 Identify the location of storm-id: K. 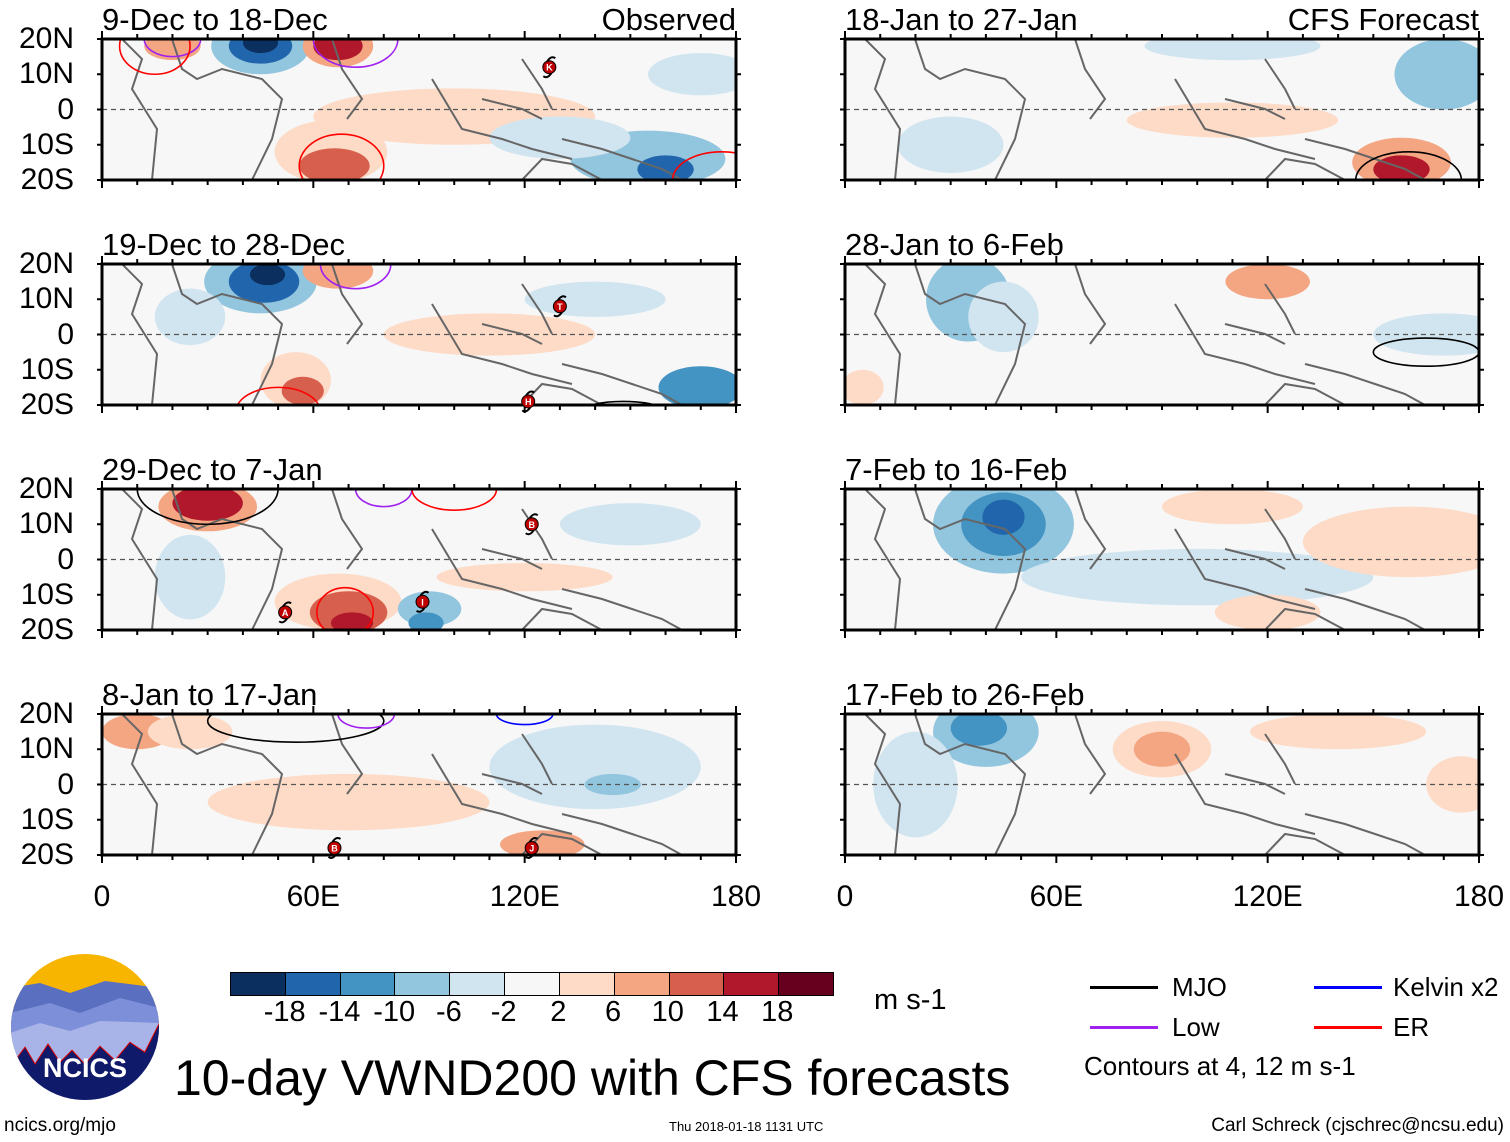
(549, 68).